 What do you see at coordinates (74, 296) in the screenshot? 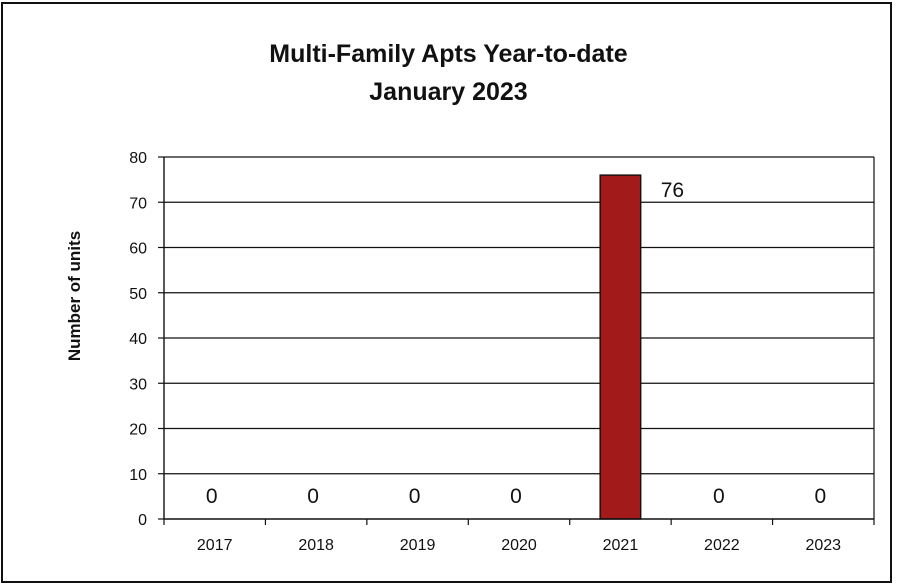
I see `y-axis-label: Number of units` at bounding box center [74, 296].